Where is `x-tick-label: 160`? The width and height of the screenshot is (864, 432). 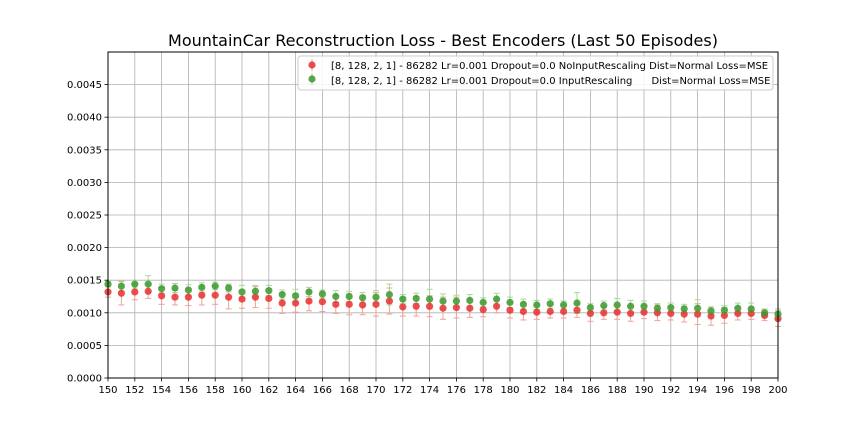
x-tick-label: 160 is located at coordinates (241, 390).